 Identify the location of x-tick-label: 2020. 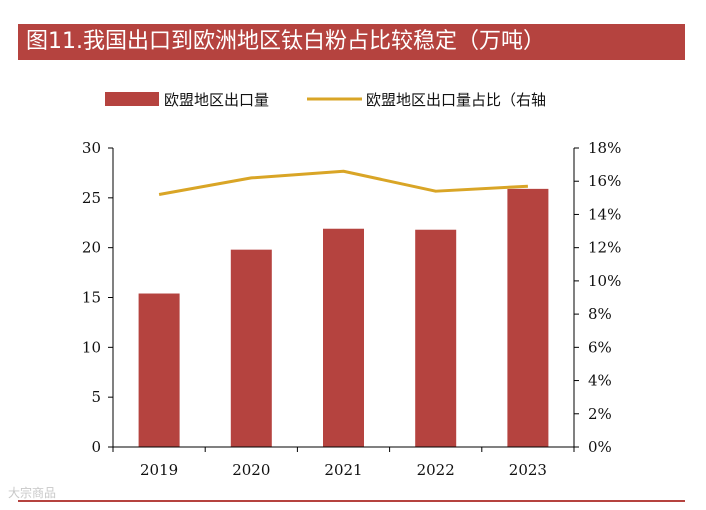
(251, 470).